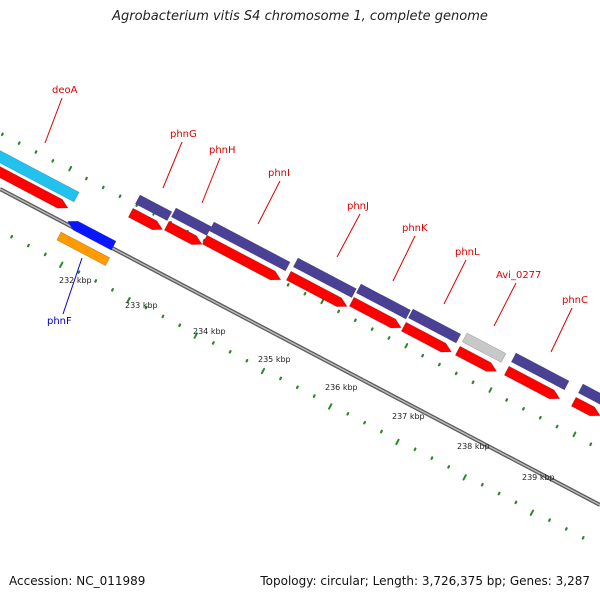 This screenshot has width=600, height=600. I want to click on tick-label: 235 kbp, so click(274, 359).